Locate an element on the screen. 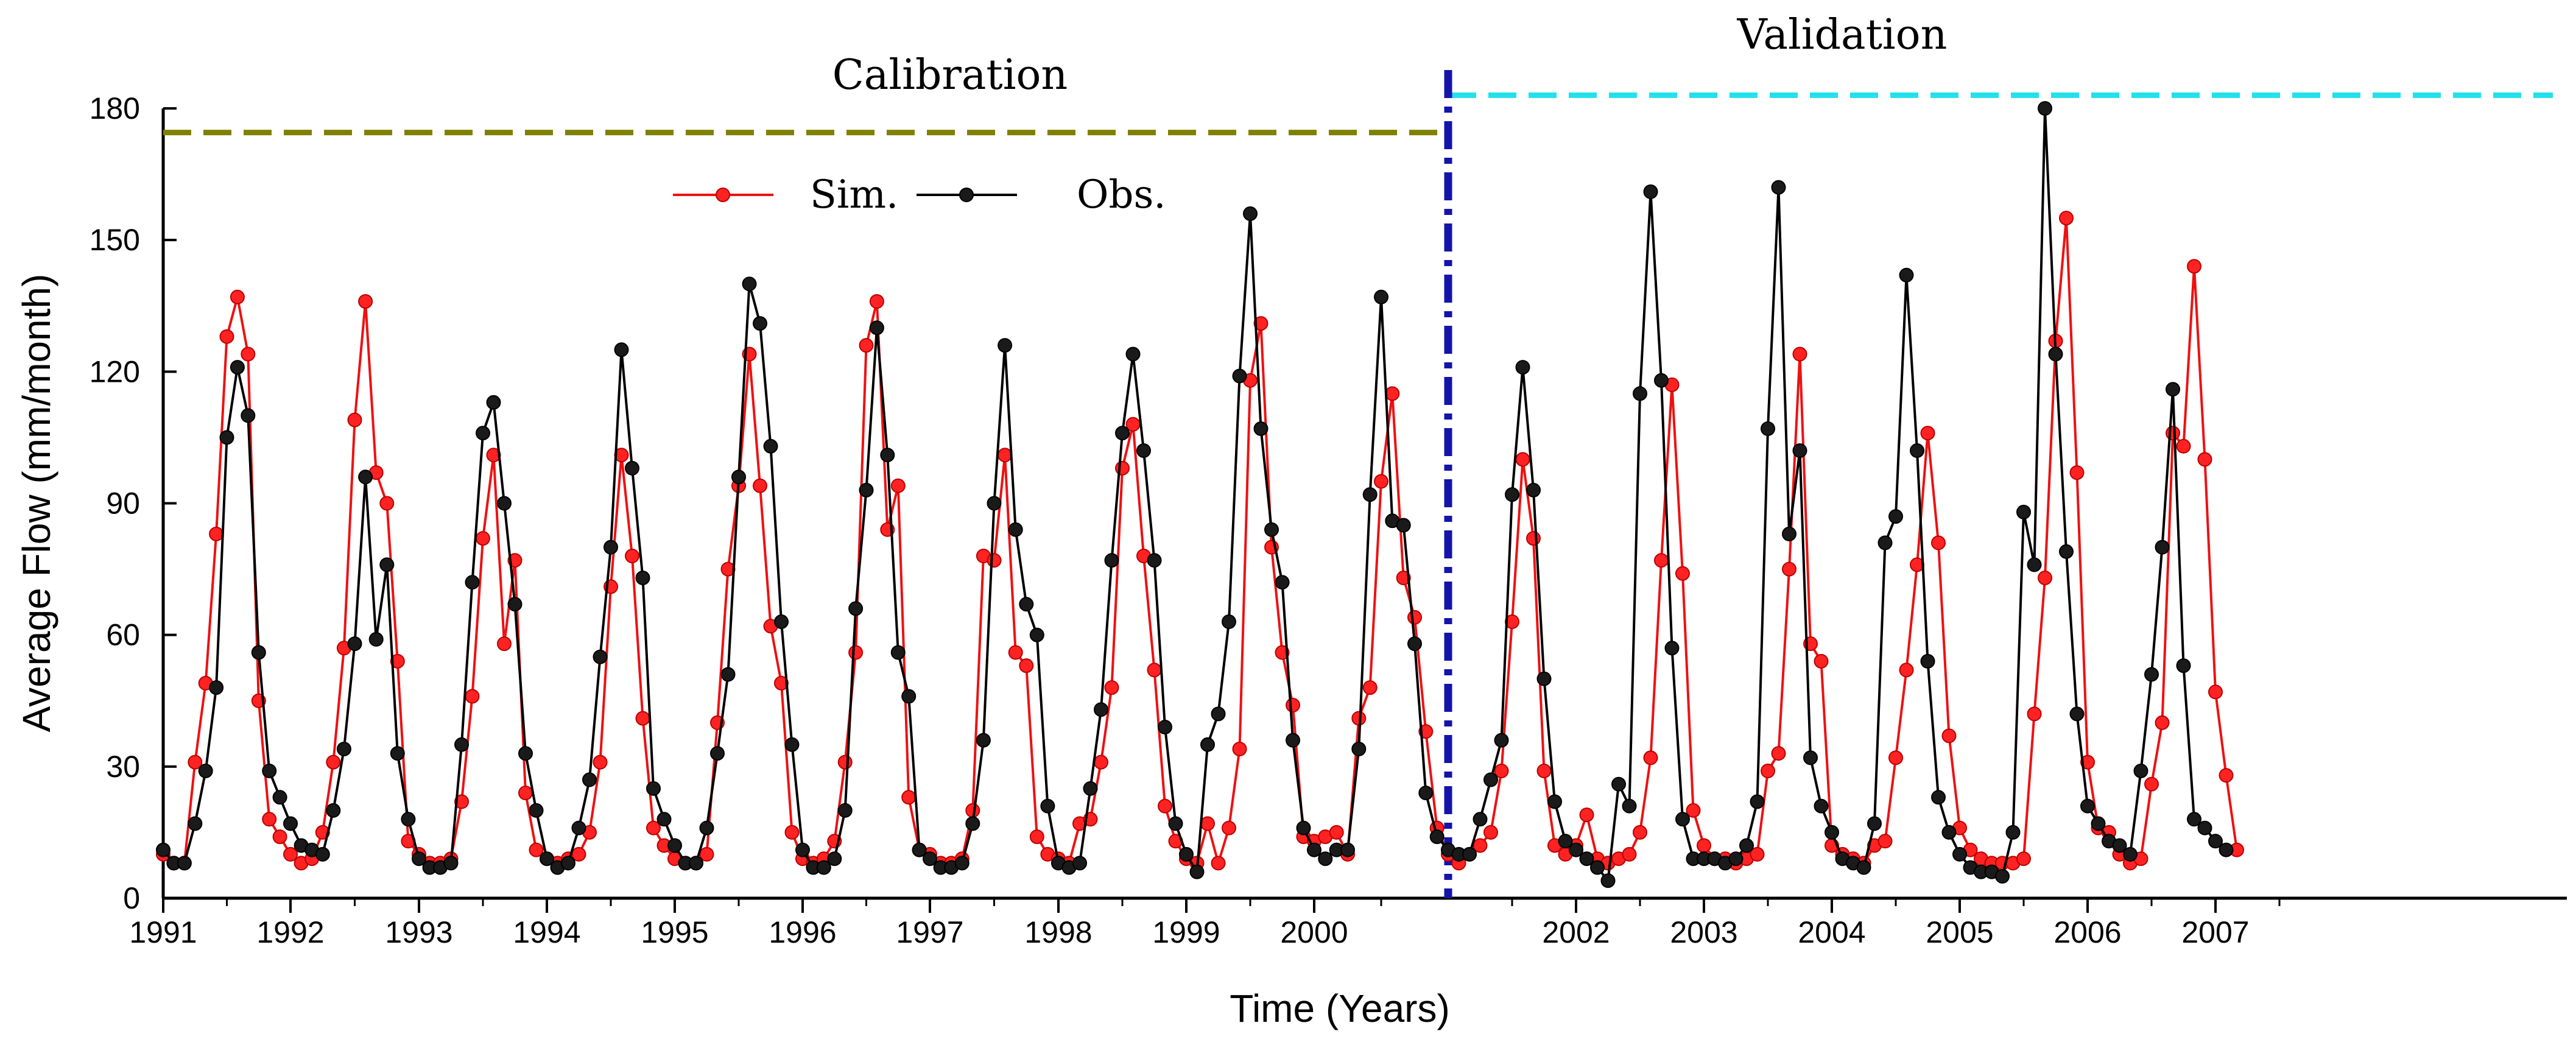  y-tick-label: 30 is located at coordinates (123, 767).